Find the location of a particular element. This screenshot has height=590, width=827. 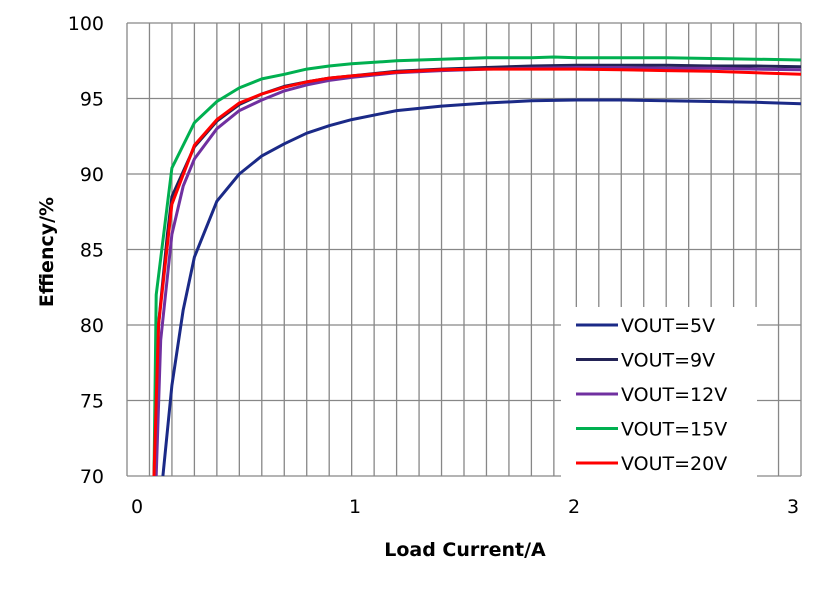

y-tick-label: 70 is located at coordinates (92, 477).